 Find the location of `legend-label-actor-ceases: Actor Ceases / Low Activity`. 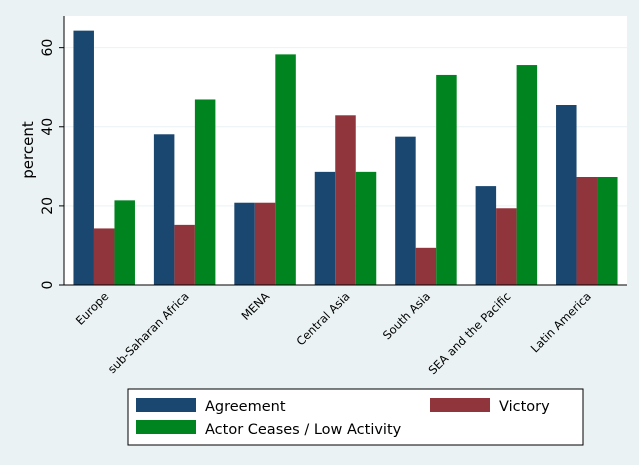

legend-label-actor-ceases: Actor Ceases / Low Activity is located at coordinates (303, 430).